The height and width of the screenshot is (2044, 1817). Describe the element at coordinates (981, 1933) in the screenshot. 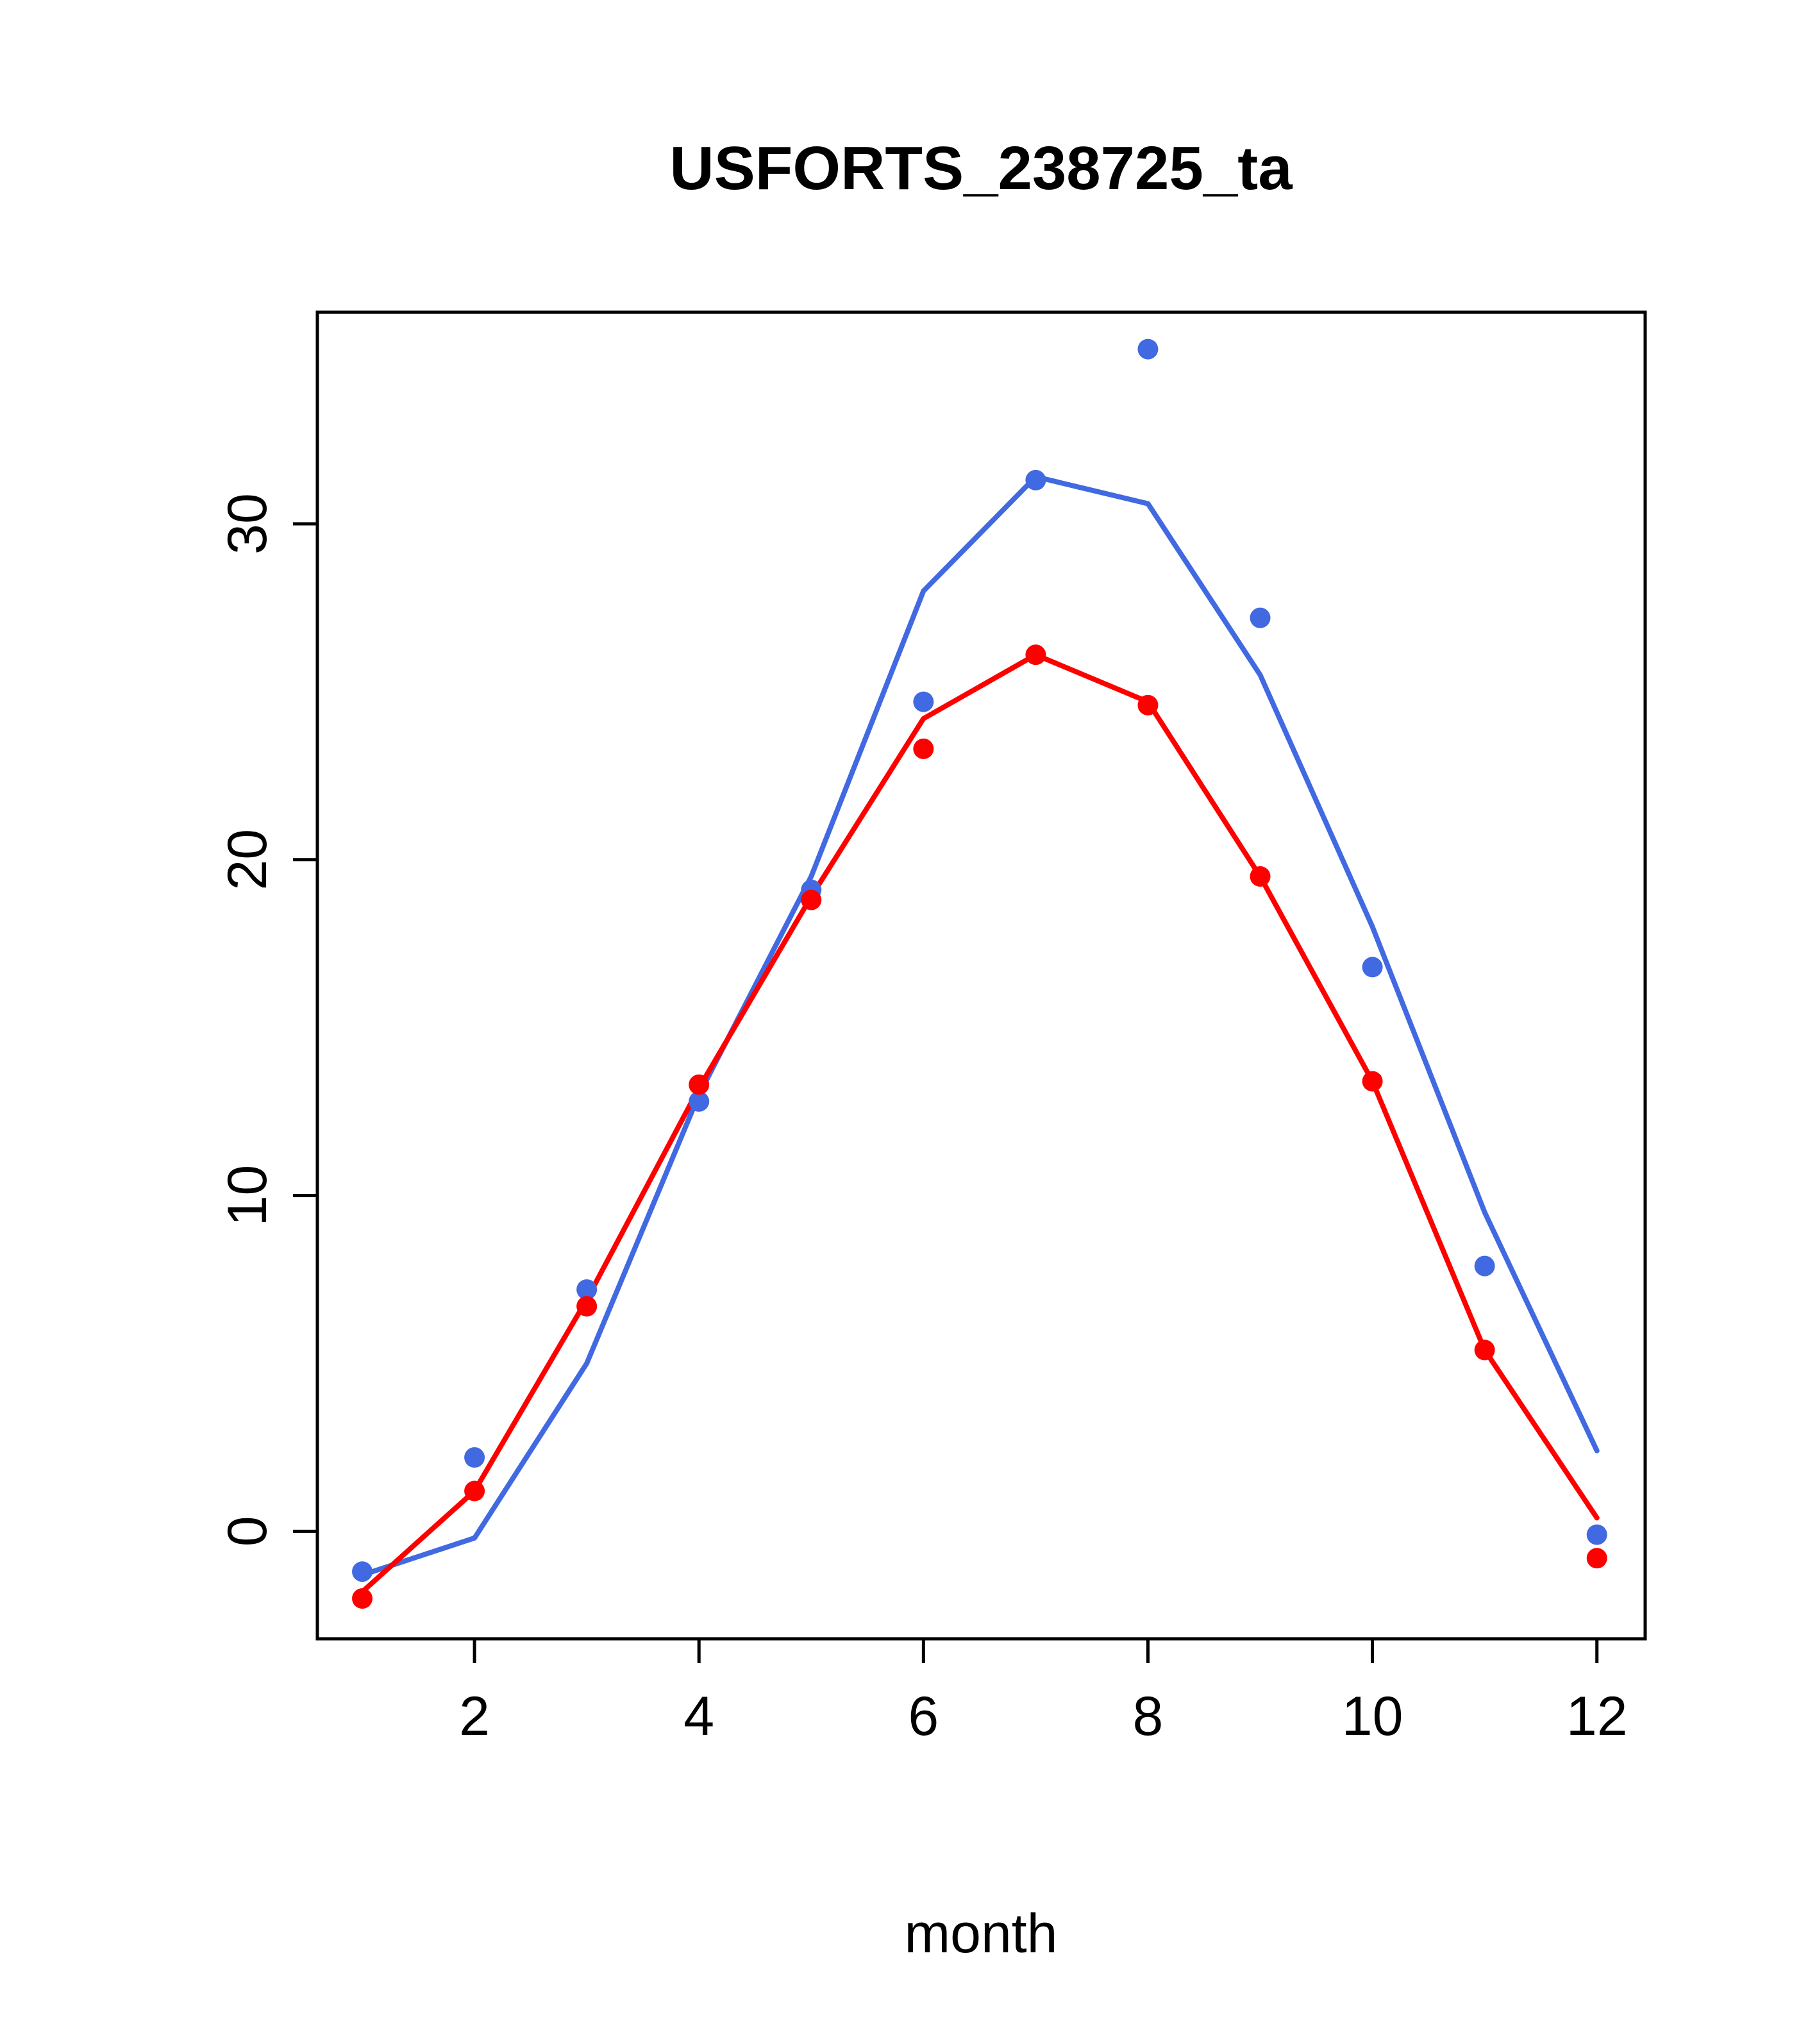

I see `x-axis-label: month` at that location.